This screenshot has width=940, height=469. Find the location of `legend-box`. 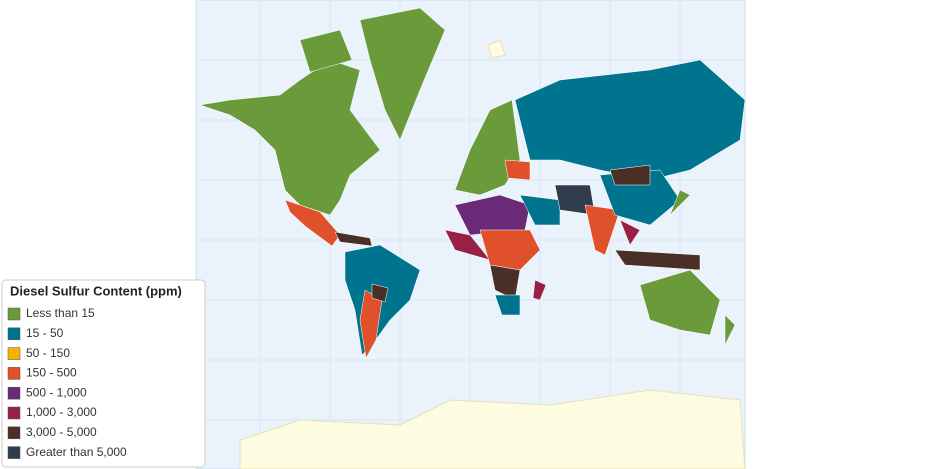

legend-box is located at coordinates (103, 373).